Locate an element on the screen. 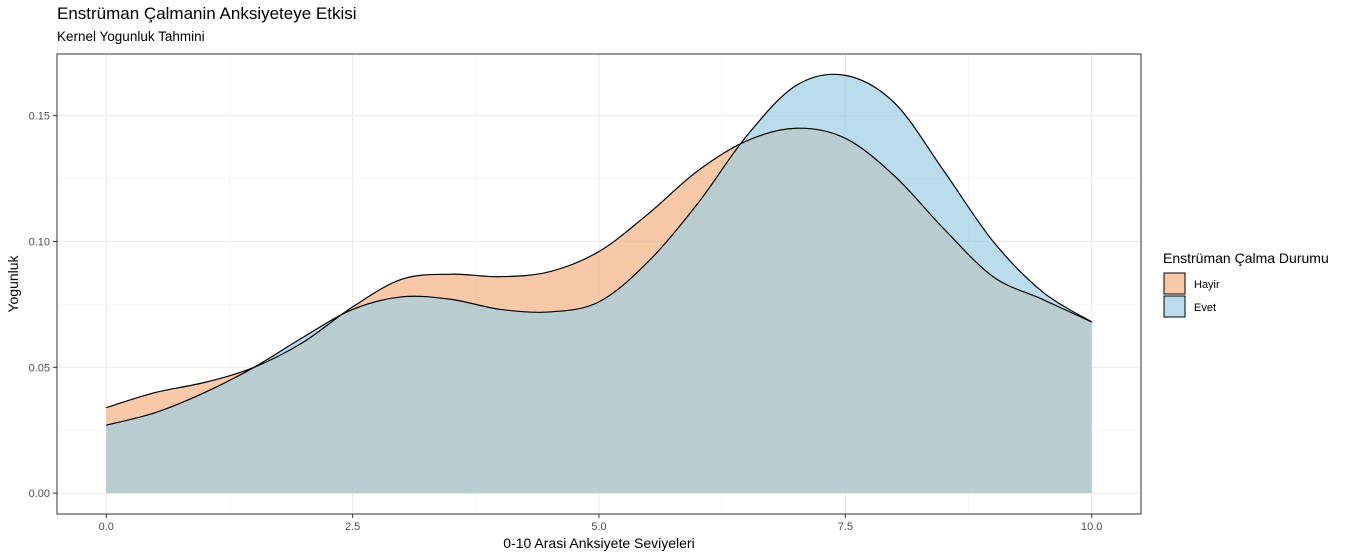 The height and width of the screenshot is (559, 1350). y-tick-label: 0.10 is located at coordinates (39, 242).